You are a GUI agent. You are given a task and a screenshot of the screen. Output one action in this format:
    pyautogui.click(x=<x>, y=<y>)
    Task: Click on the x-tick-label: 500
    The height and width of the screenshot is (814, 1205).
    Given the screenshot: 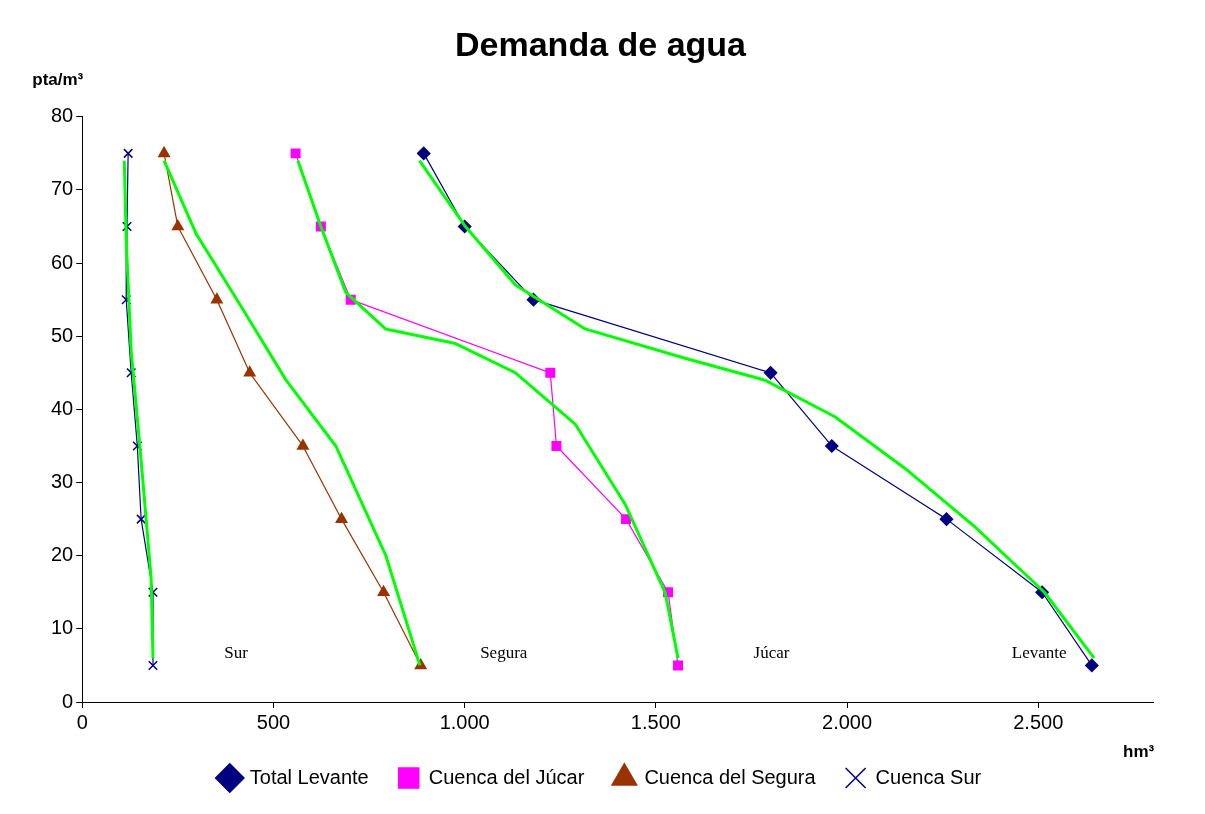 What is the action you would take?
    pyautogui.click(x=273, y=721)
    